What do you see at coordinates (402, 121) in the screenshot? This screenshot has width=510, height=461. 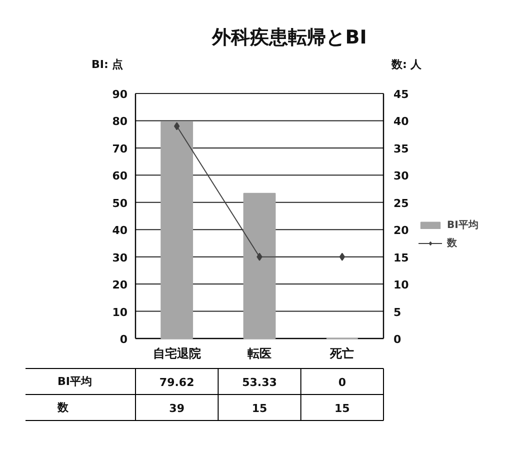 I see `y2-tick-label: 40` at bounding box center [402, 121].